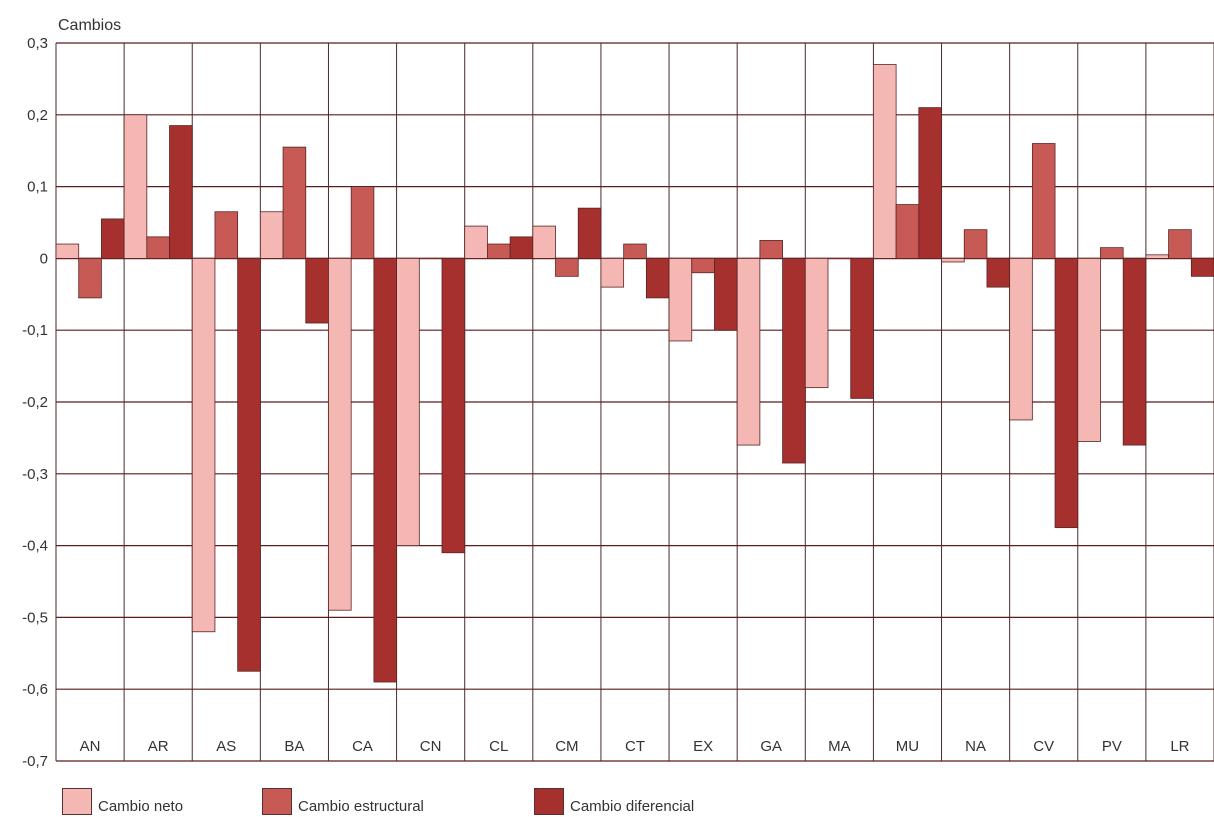  What do you see at coordinates (566, 746) in the screenshot?
I see `x-tick-label-cm: CM` at bounding box center [566, 746].